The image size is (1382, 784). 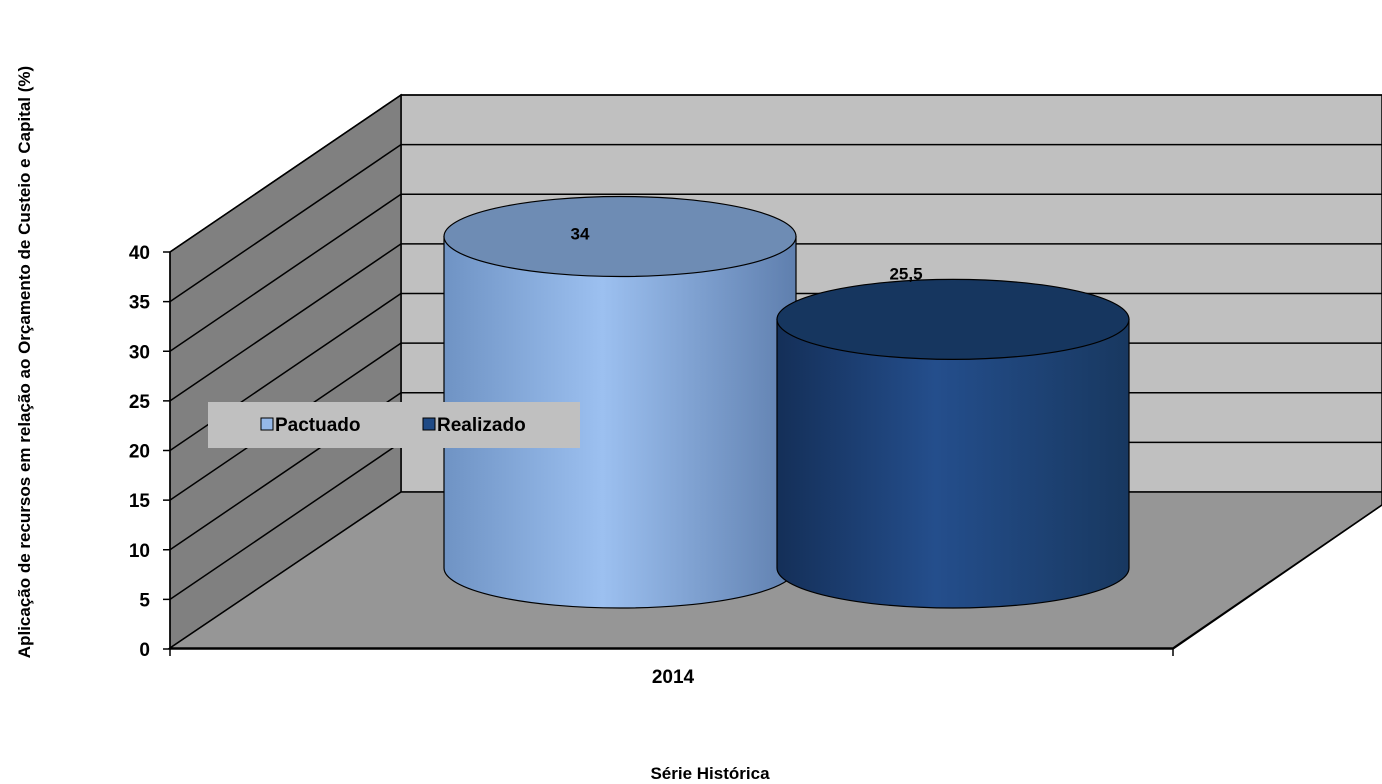 I want to click on y-tick-label: 10, so click(x=139, y=551).